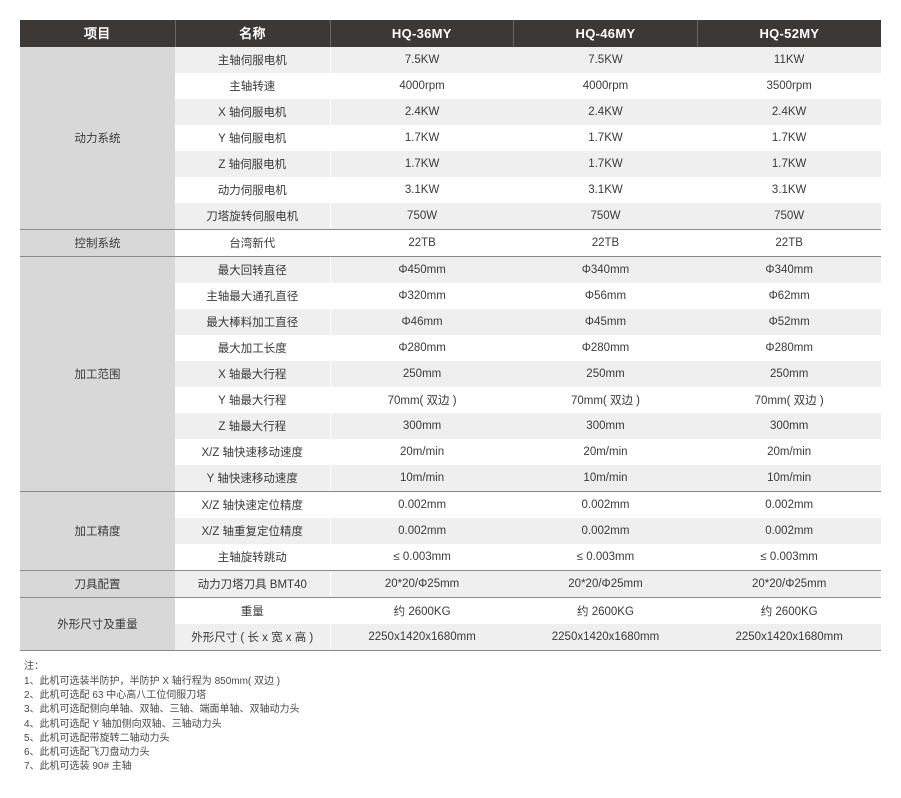 The width and height of the screenshot is (901, 798). Describe the element at coordinates (789, 452) in the screenshot. I see `spec-value-cell: 20m/min` at that location.